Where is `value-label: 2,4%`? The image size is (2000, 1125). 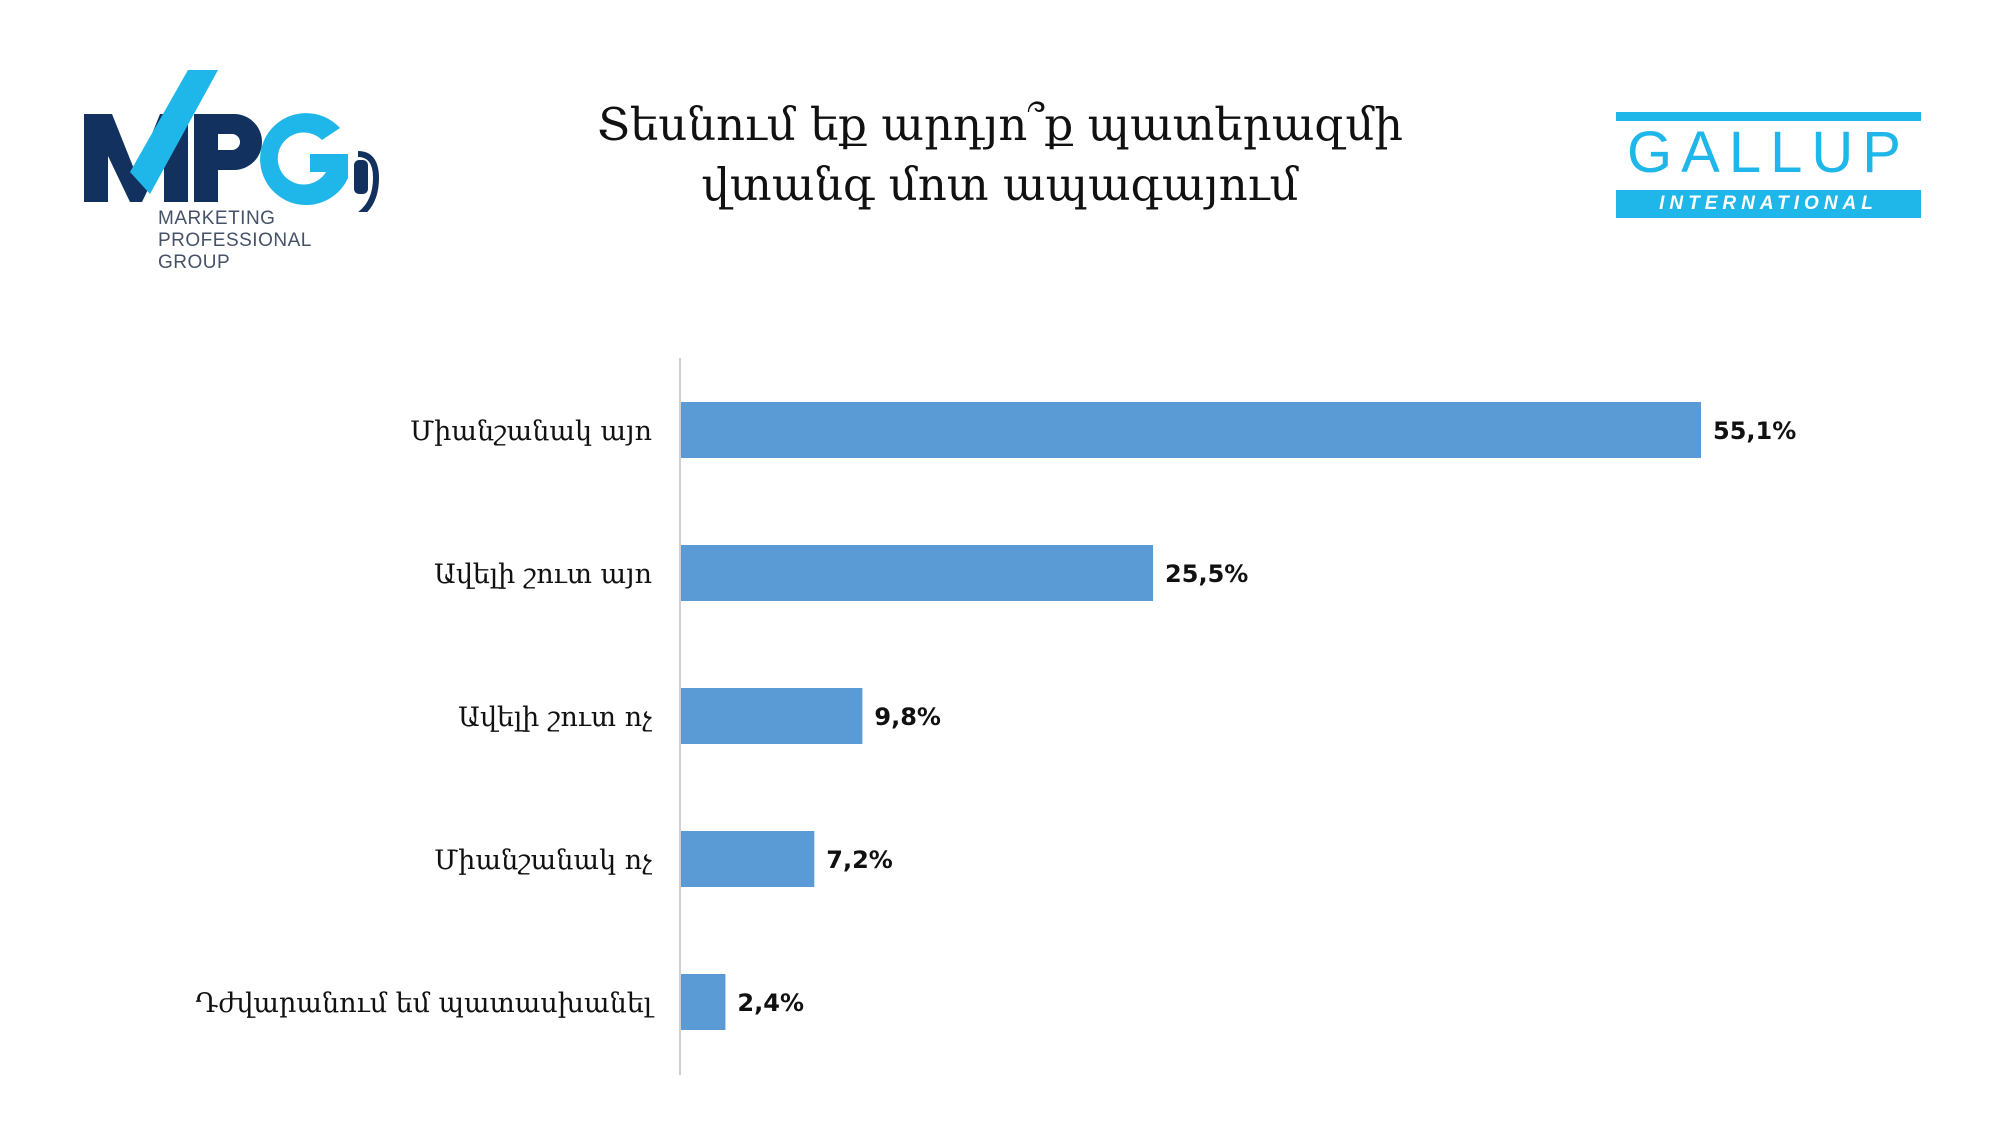 value-label: 2,4% is located at coordinates (770, 1003).